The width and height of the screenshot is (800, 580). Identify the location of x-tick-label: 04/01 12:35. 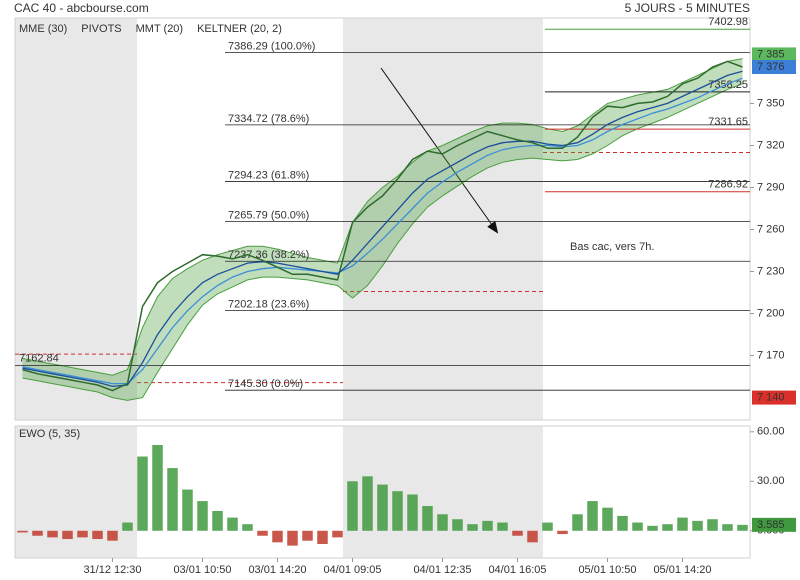
(442, 570).